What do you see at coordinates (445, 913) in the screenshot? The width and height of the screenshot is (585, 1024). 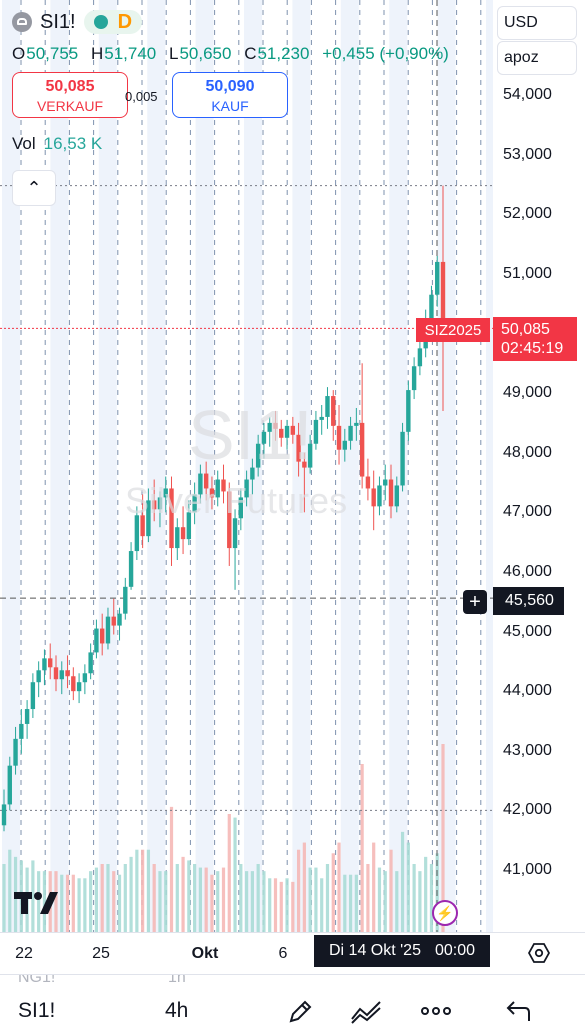 I see `flash-icon: ⚡` at bounding box center [445, 913].